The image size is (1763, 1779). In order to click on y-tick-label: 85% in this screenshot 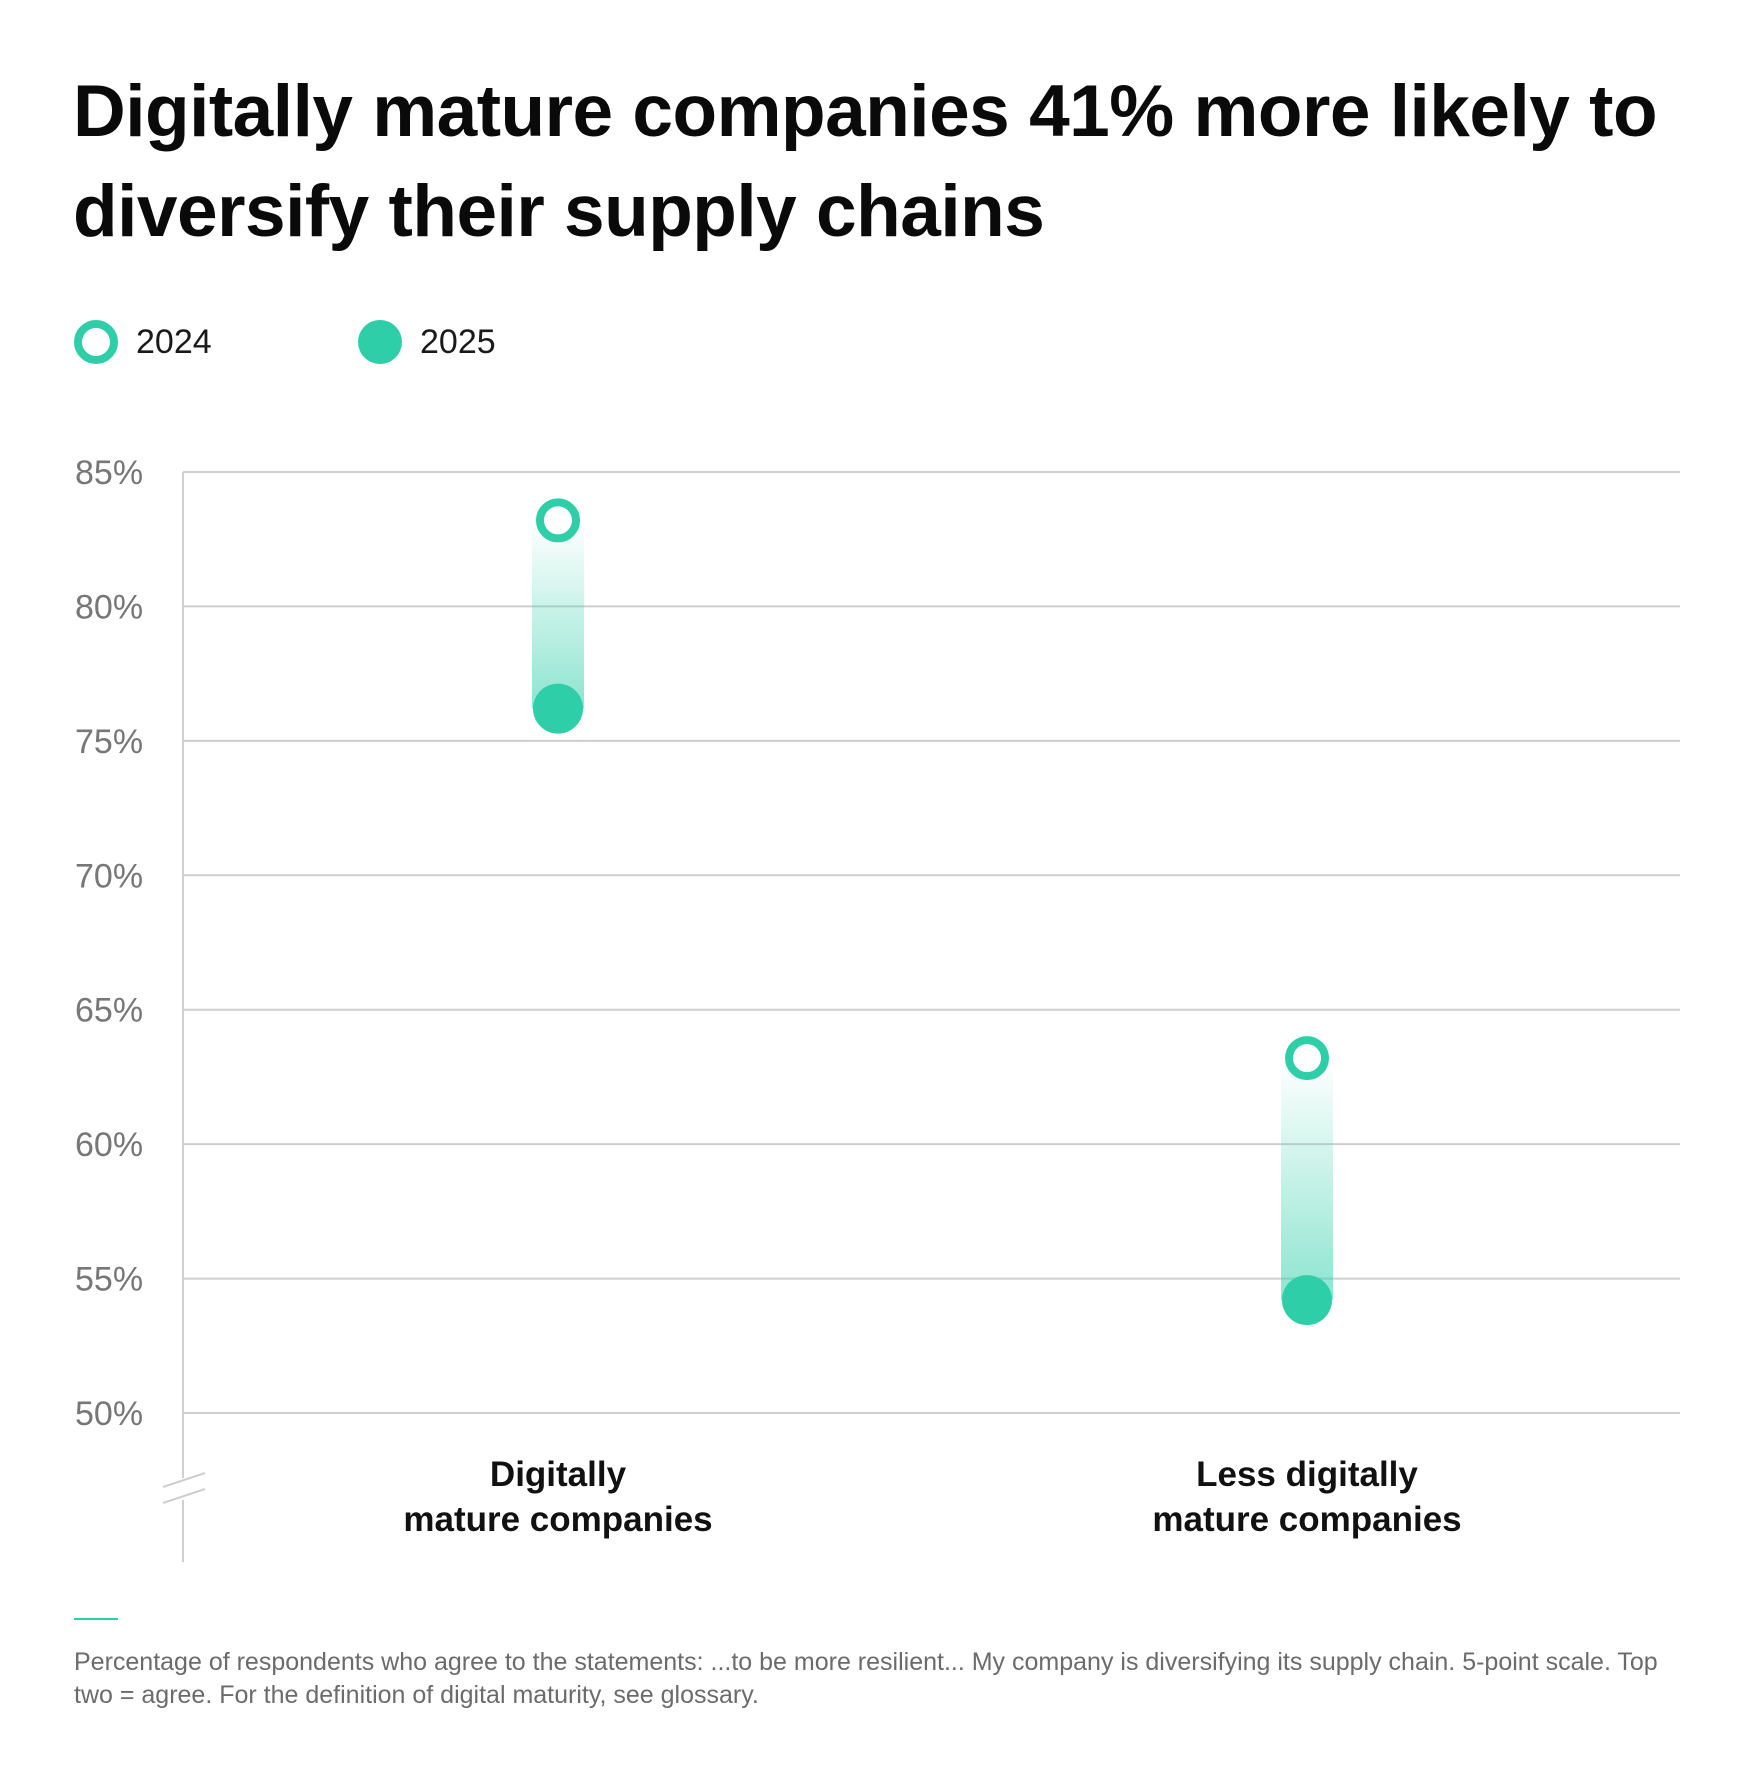, I will do `click(109, 473)`.